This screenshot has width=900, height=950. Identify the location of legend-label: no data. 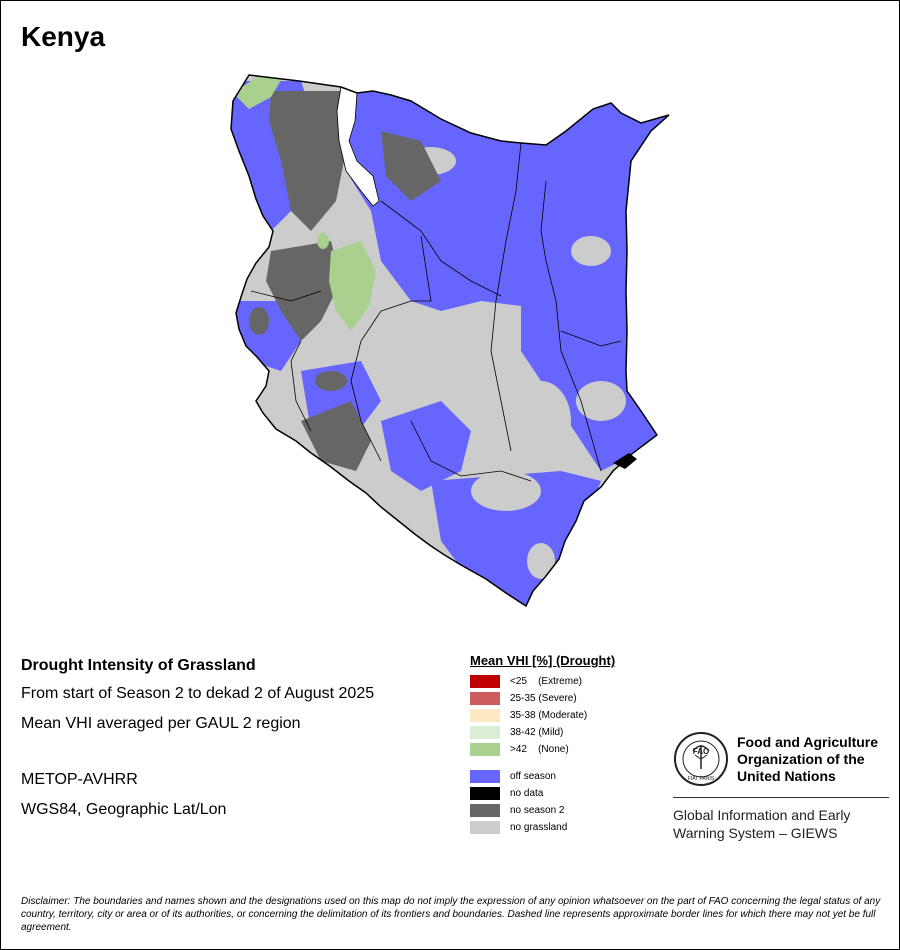
(527, 793).